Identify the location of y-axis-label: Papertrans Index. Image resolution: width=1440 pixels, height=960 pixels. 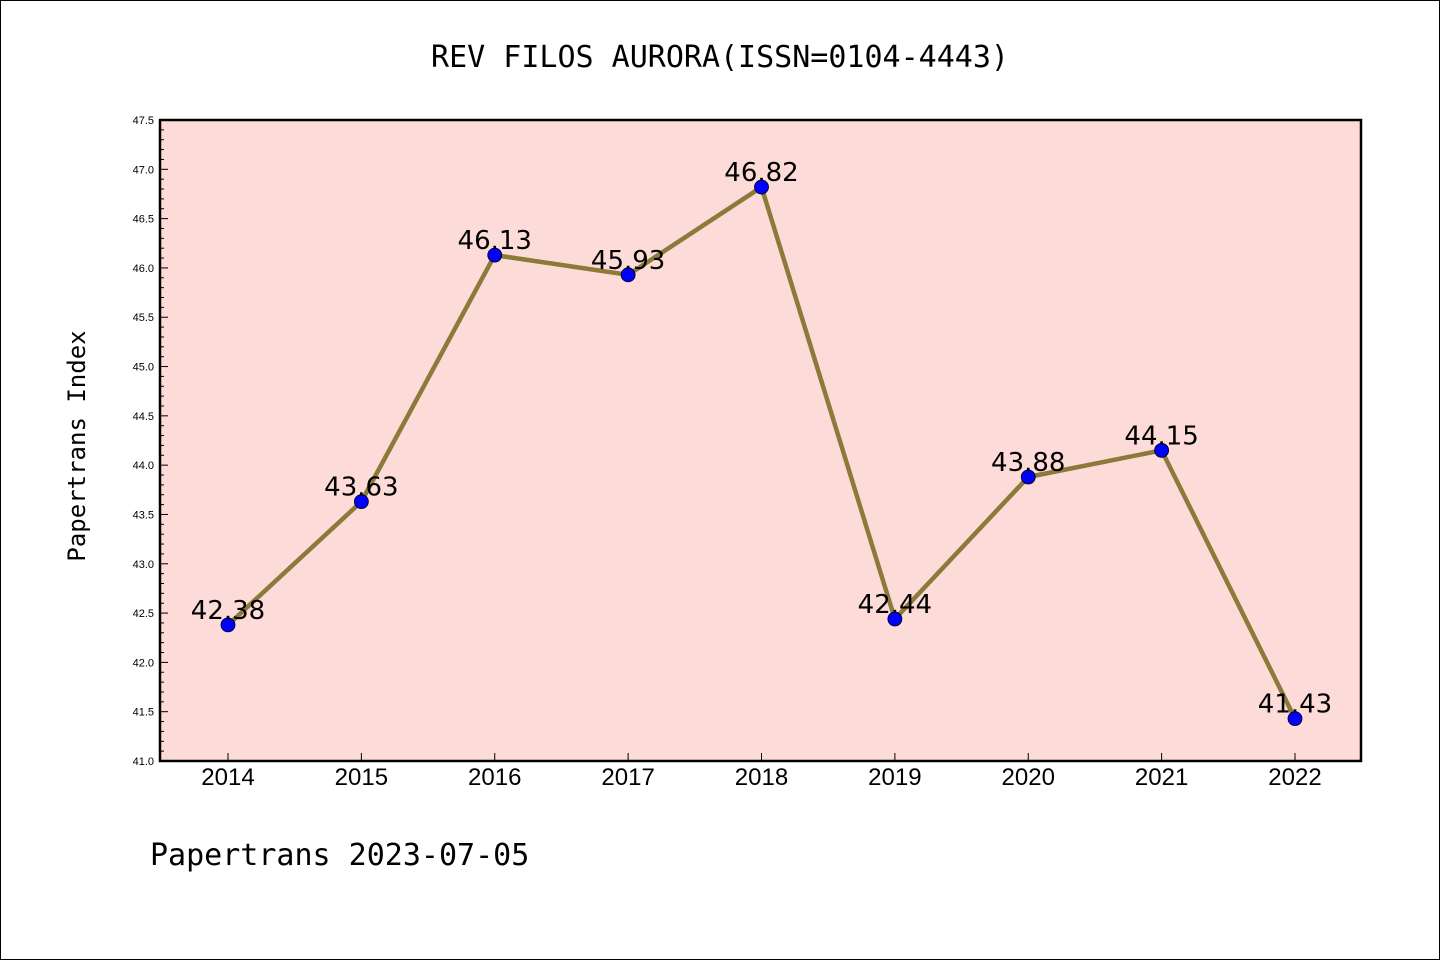
(77, 445).